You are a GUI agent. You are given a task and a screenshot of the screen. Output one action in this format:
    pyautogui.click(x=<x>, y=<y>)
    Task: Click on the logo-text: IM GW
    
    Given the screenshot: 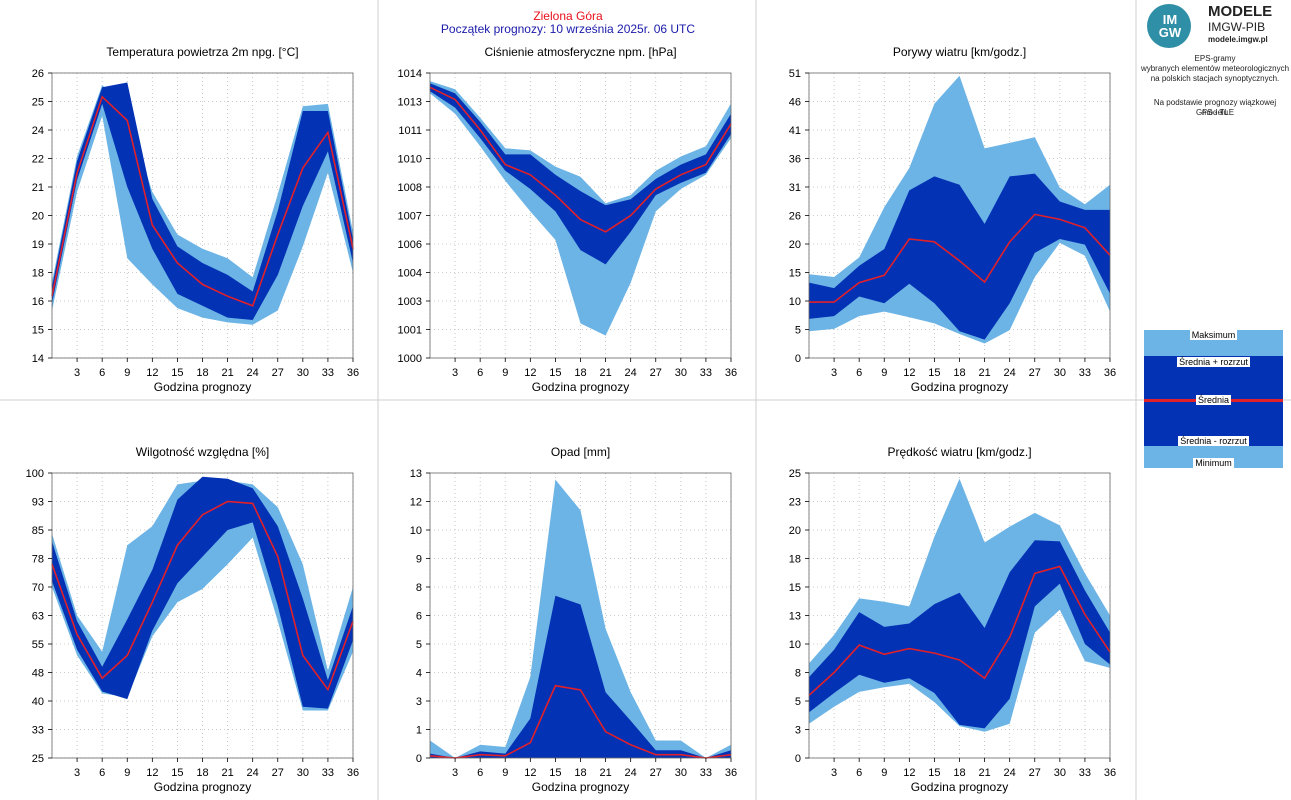 What is the action you would take?
    pyautogui.click(x=1170, y=26)
    